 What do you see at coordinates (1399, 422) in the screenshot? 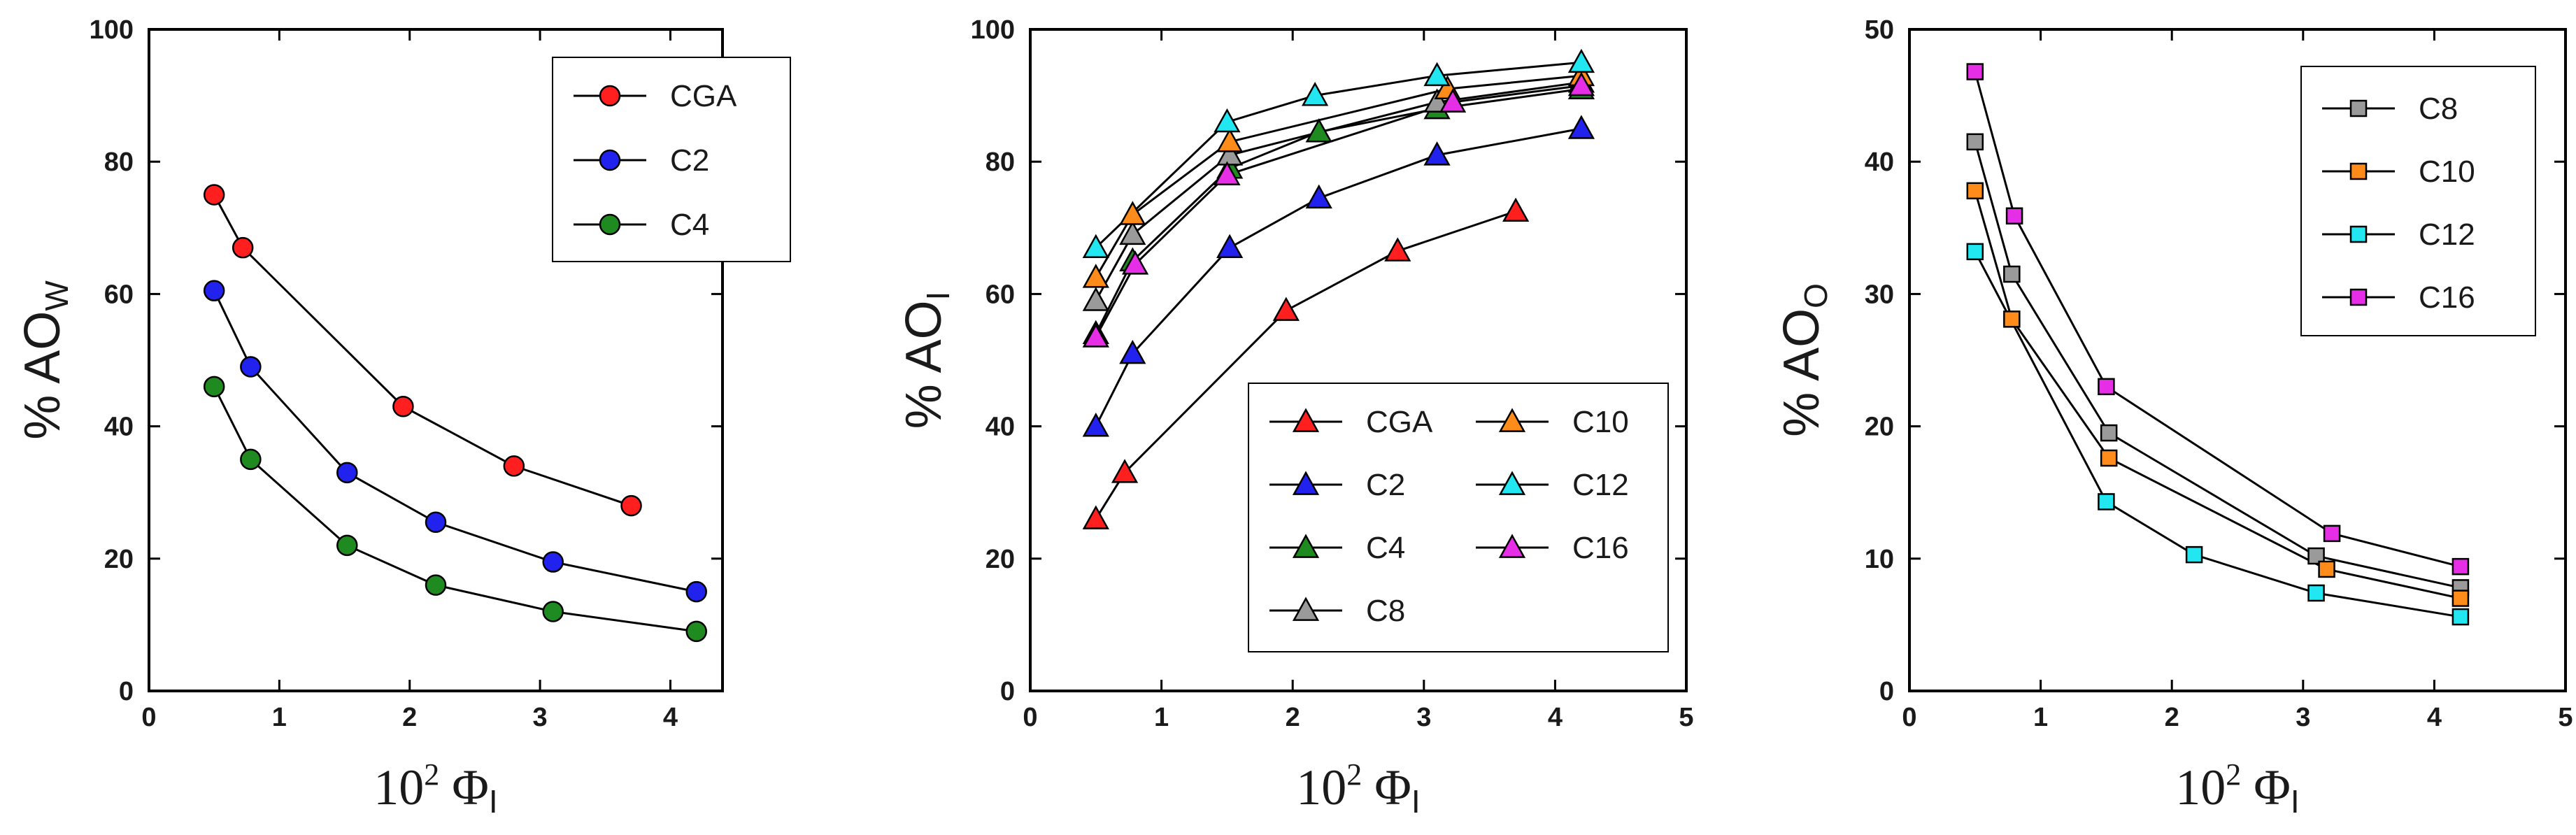
I see `legend-label: CGA` at bounding box center [1399, 422].